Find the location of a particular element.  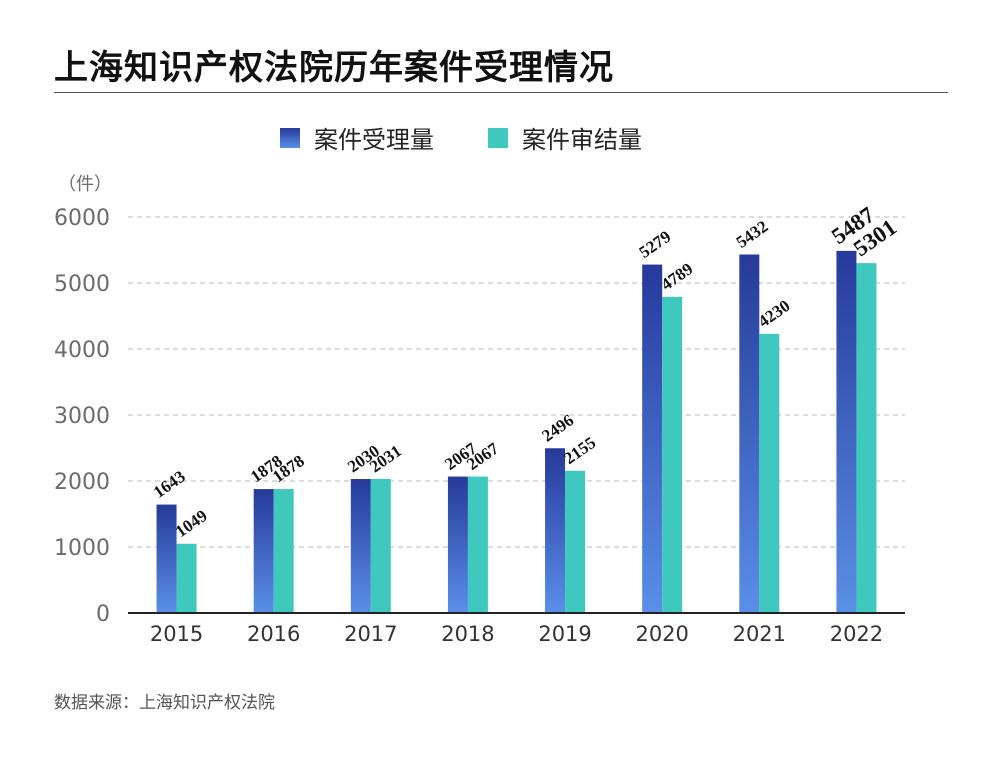

x-tick-label: 2018 is located at coordinates (467, 634).